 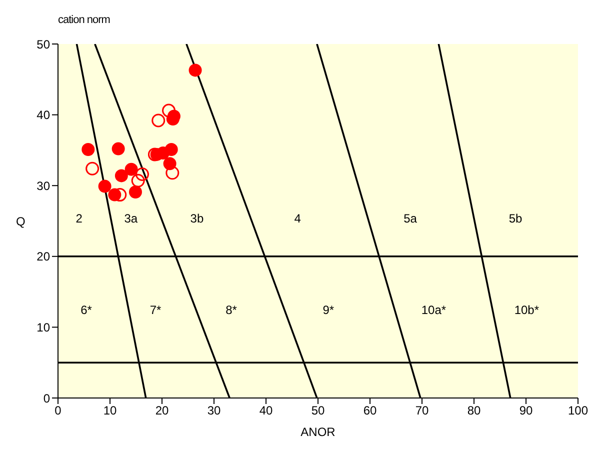 I want to click on annotation: 5b, so click(x=515, y=218).